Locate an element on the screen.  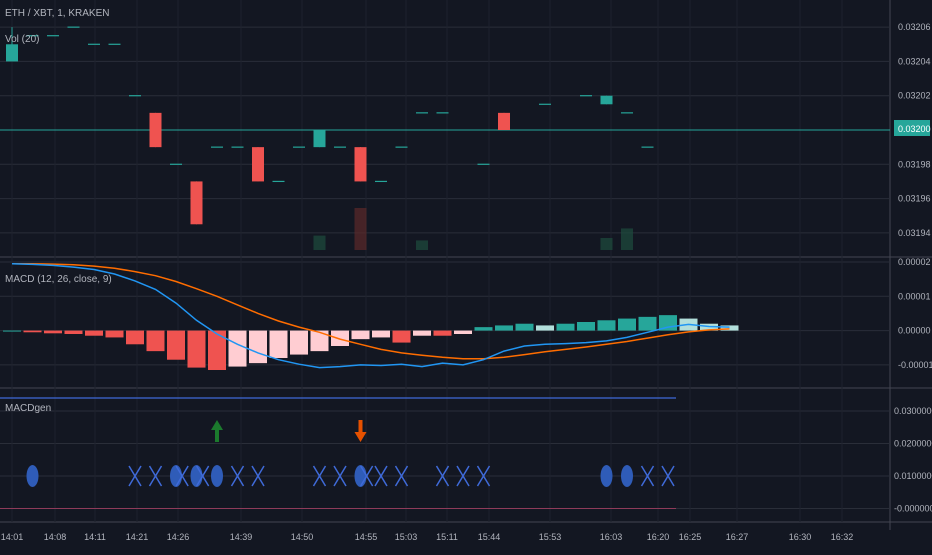
price-tick-label: 0.03196 is located at coordinates (914, 199).